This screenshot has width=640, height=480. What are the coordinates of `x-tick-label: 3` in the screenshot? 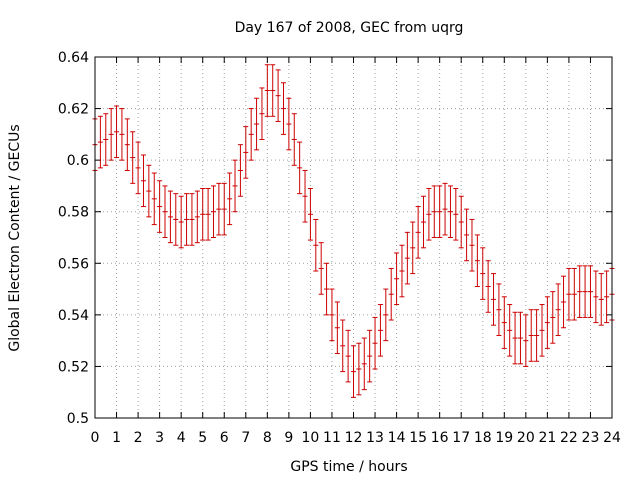 It's located at (159, 438).